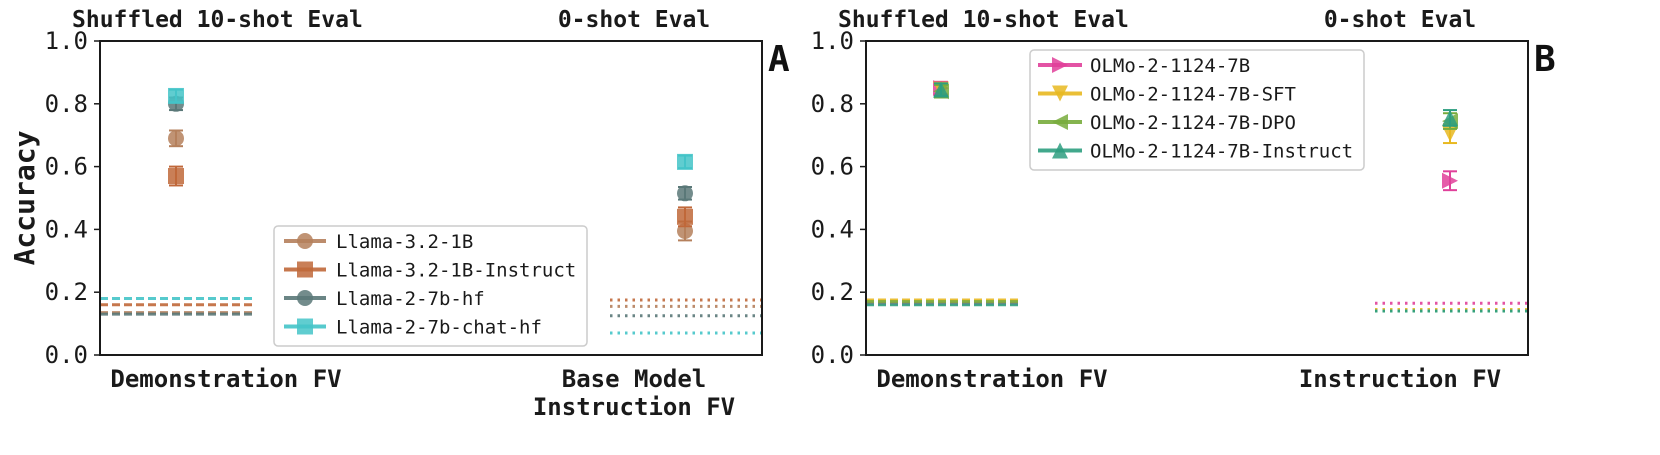 The height and width of the screenshot is (455, 1660). What do you see at coordinates (410, 299) in the screenshot?
I see `legend-label: Llama-2-7b-hf` at bounding box center [410, 299].